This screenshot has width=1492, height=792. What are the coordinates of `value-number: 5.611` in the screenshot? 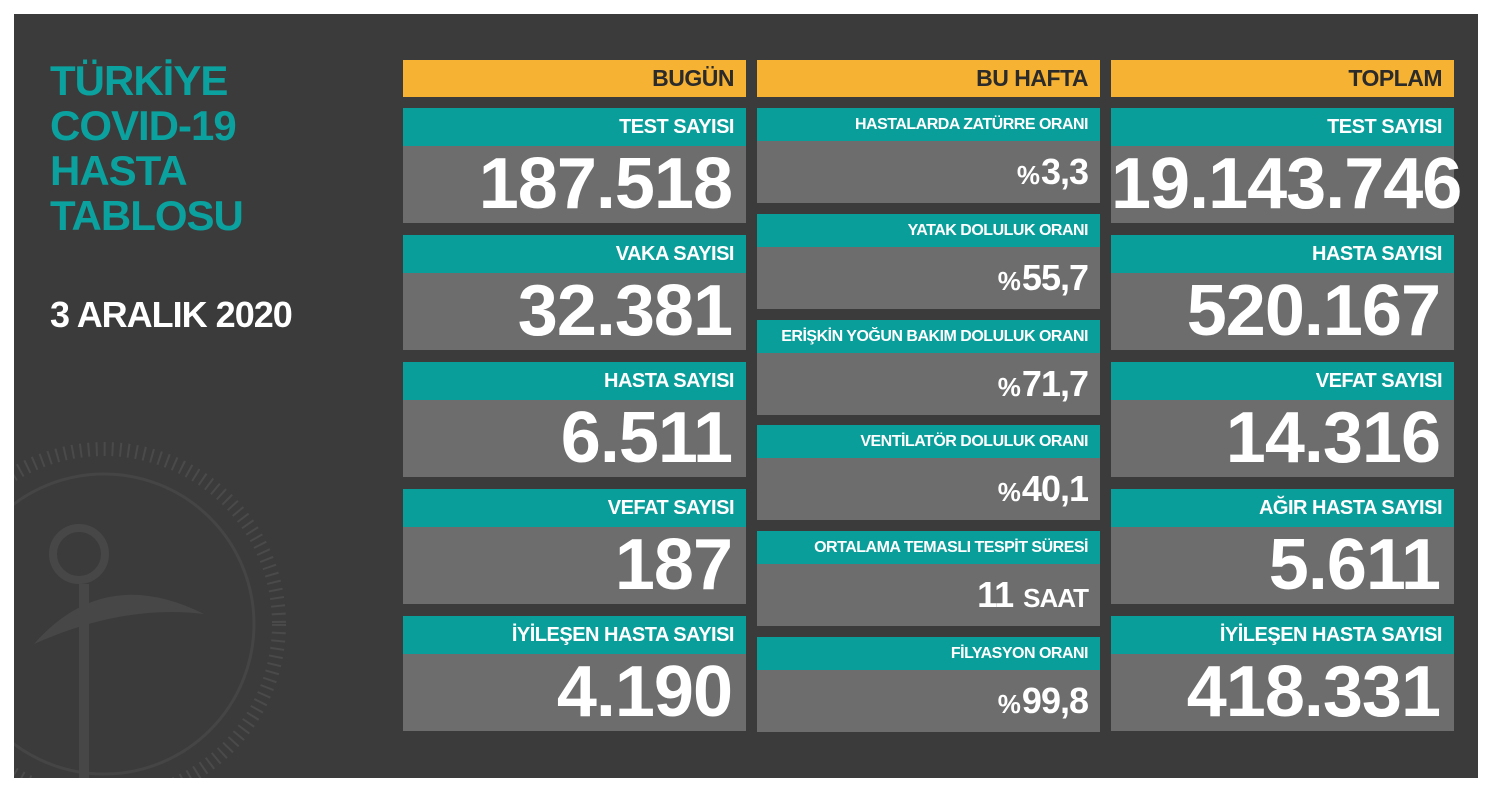 It's located at (1354, 565).